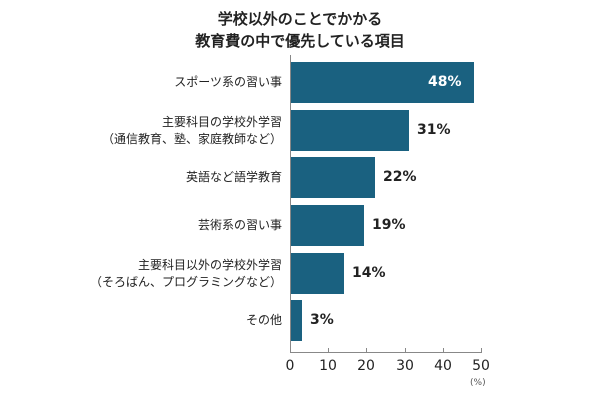 Image resolution: width=600 pixels, height=400 pixels. Describe the element at coordinates (369, 273) in the screenshot. I see `bar-value-label: 14%` at that location.